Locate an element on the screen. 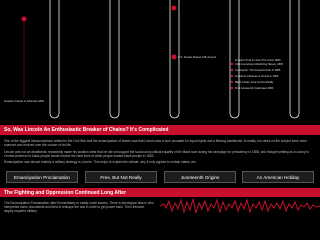 This screenshot has width=320, height=240. event-label: 13th Amendment Abolishing Slavery 1865 is located at coordinates (259, 64).